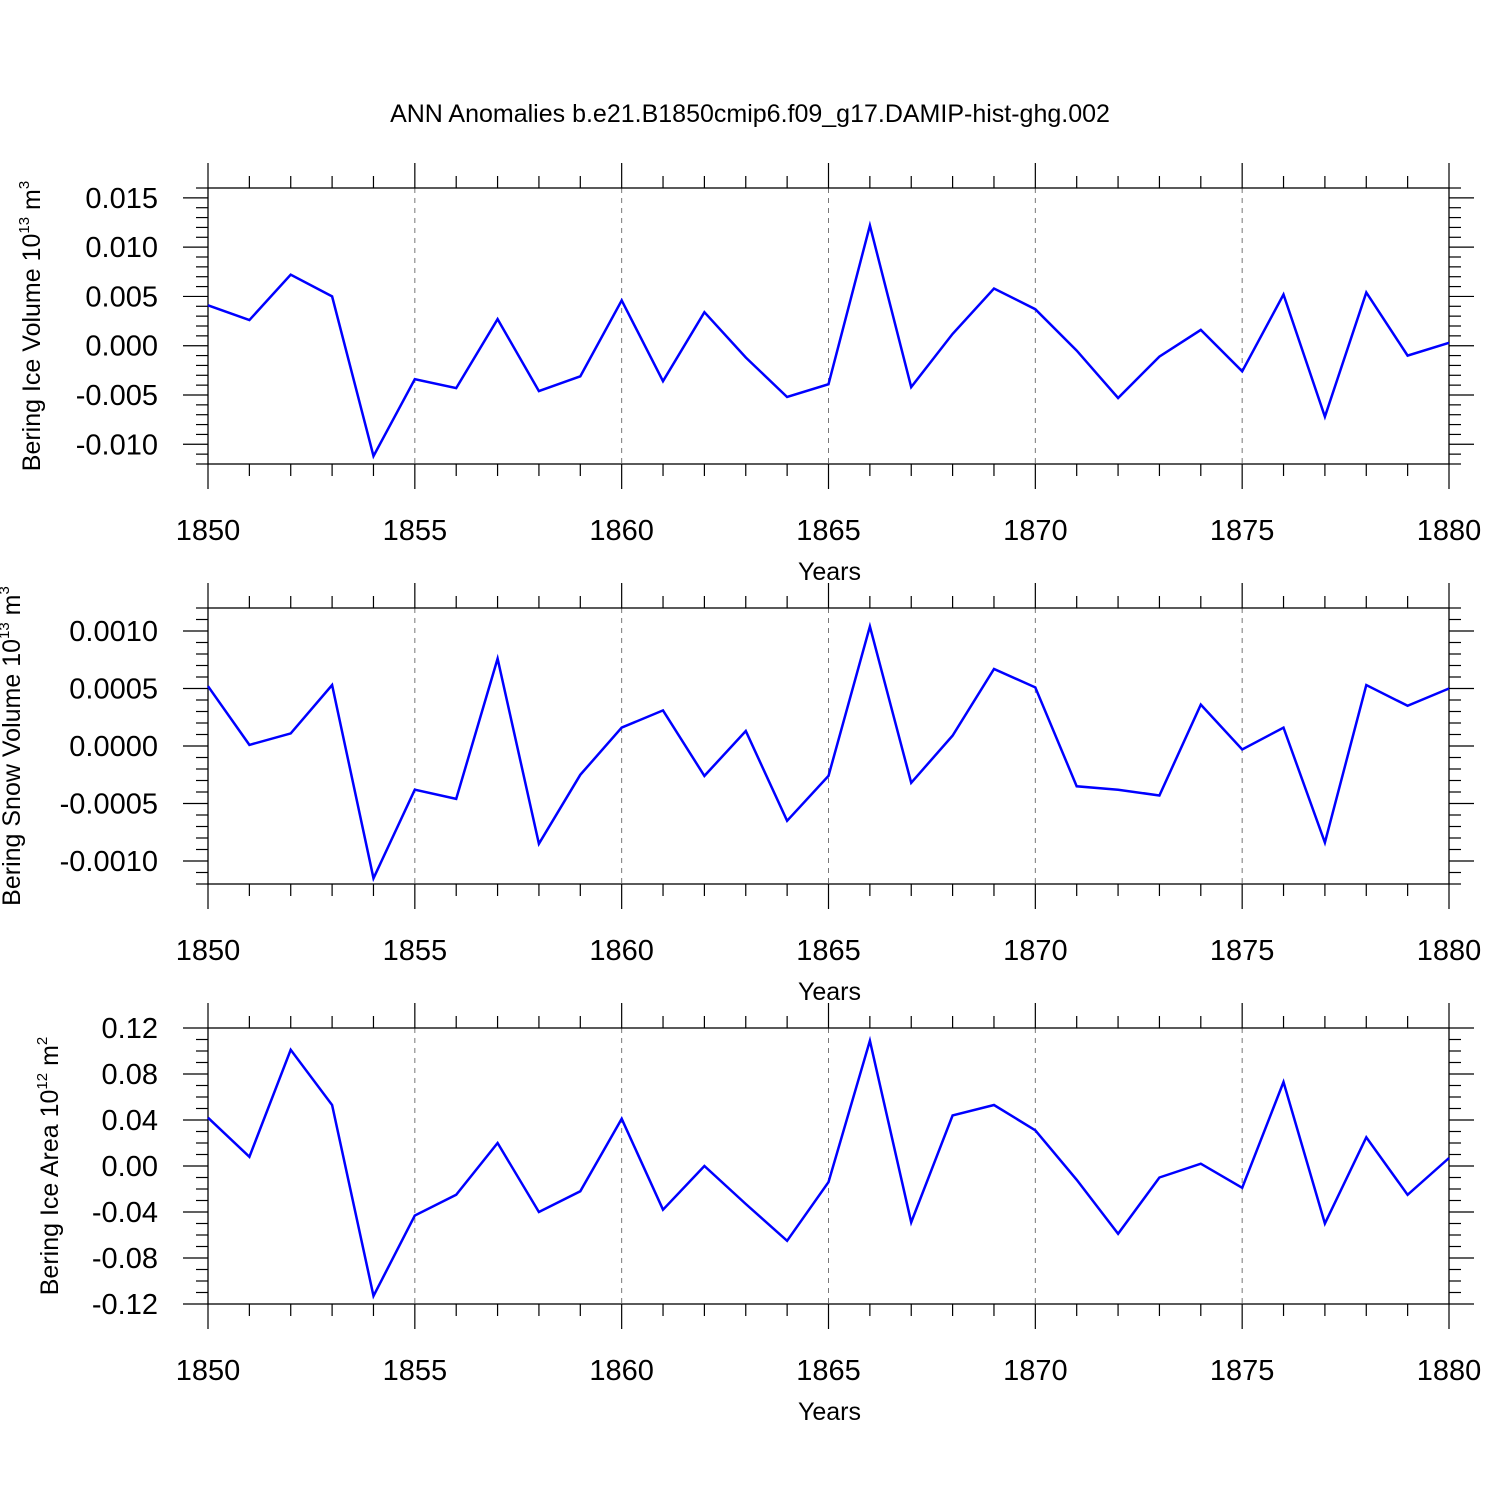 This screenshot has height=1500, width=1500. Describe the element at coordinates (121, 347) in the screenshot. I see `y-tick-label: 0.000` at that location.